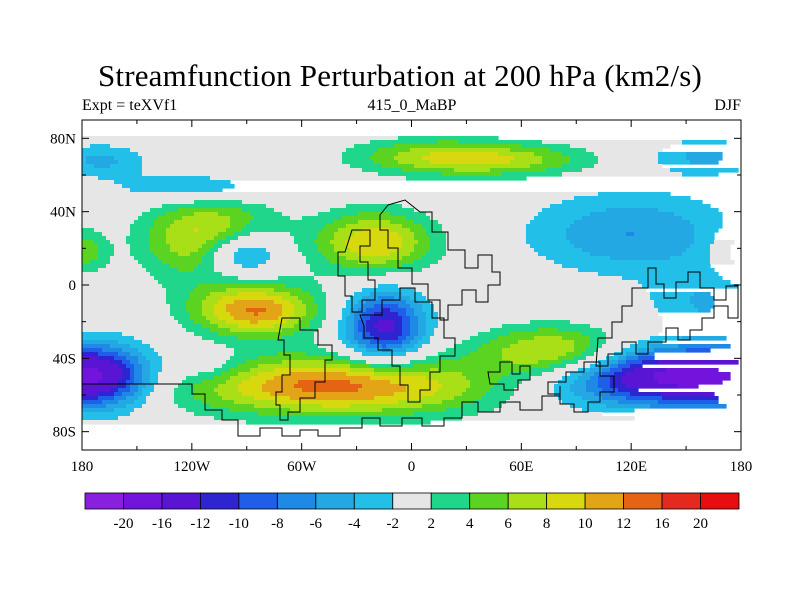 Image resolution: width=800 pixels, height=600 pixels. What do you see at coordinates (508, 524) in the screenshot?
I see `colorbar-label: 6` at bounding box center [508, 524].